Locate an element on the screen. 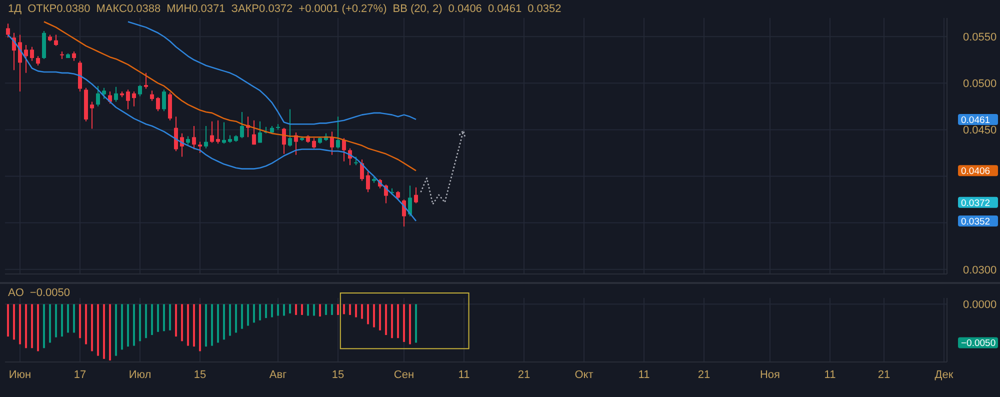 Image resolution: width=1000 pixels, height=397 pixels. text: МИН0.0371 is located at coordinates (196, 9).